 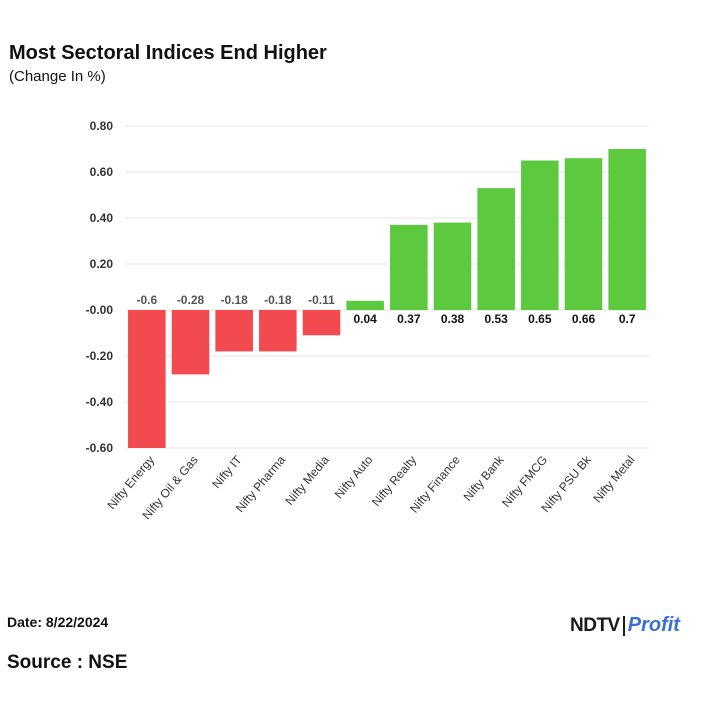 I want to click on data-label: -0.28, so click(x=191, y=300).